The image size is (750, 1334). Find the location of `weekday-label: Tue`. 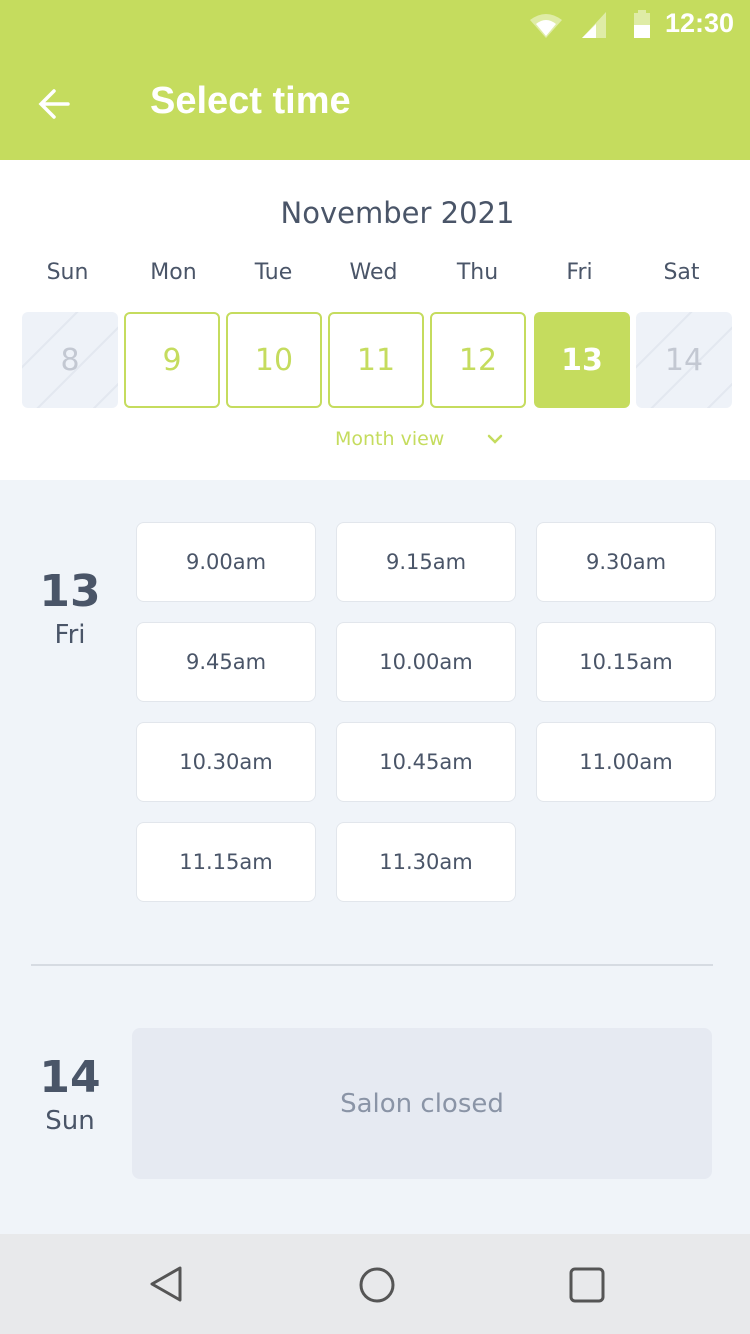

weekday-label: Tue is located at coordinates (273, 272).